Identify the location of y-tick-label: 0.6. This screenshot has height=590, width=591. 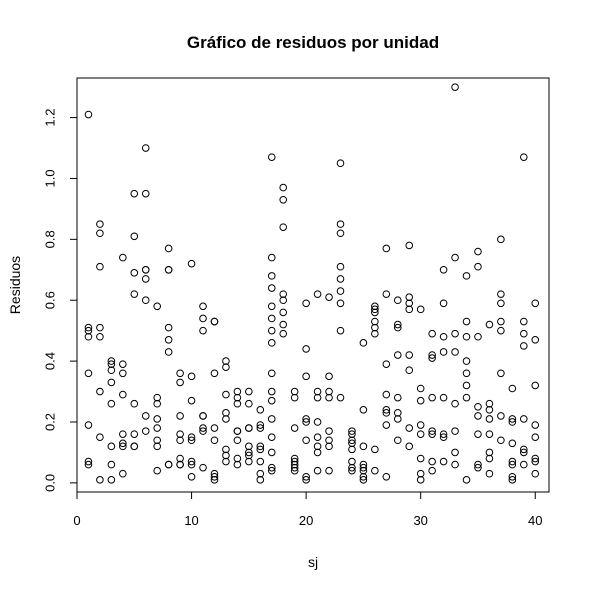
(49, 300).